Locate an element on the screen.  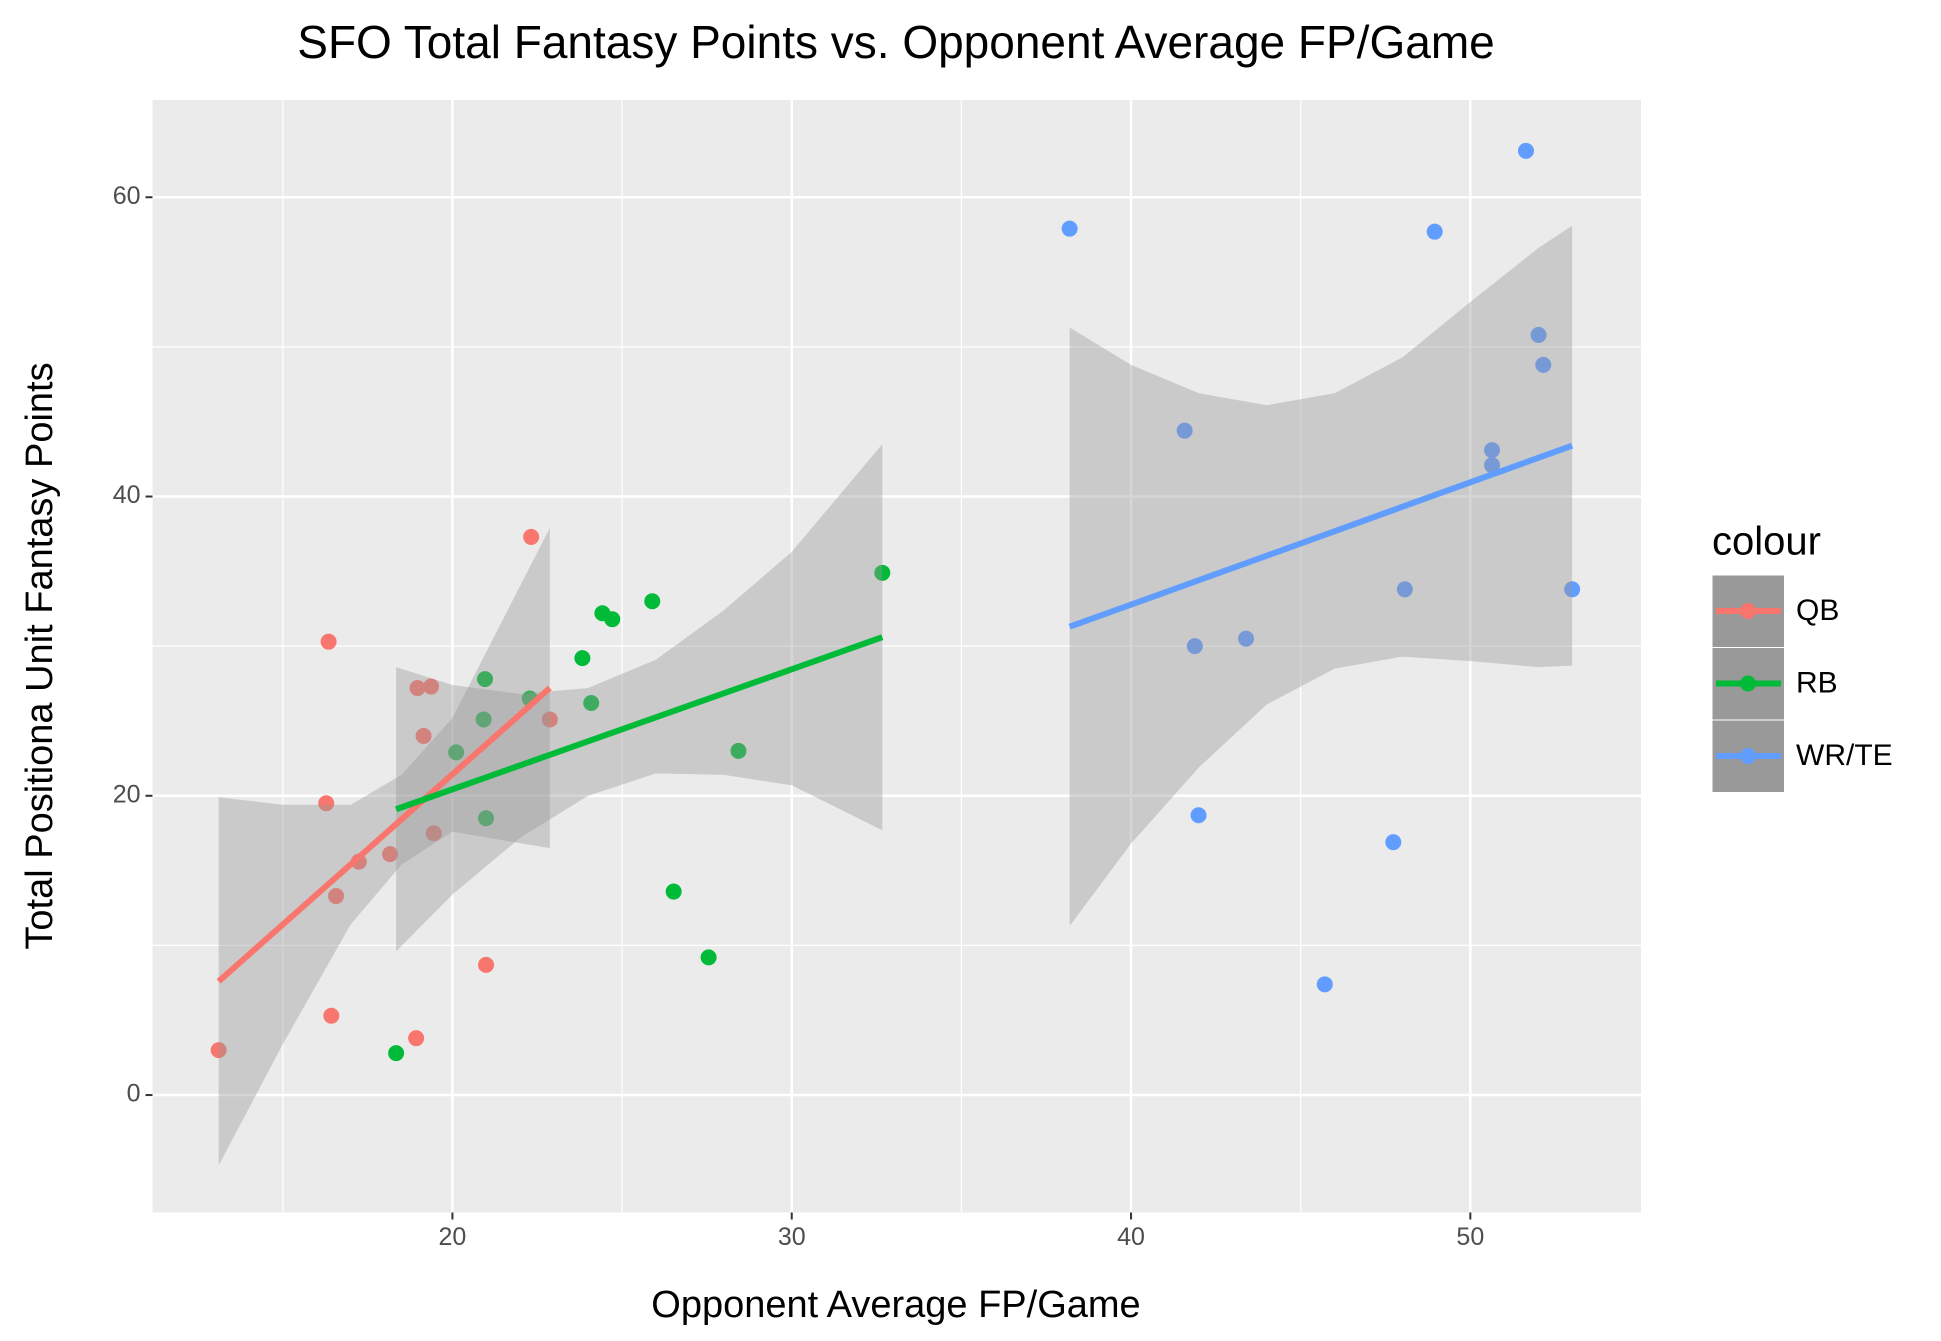
legend-label: WR/TE is located at coordinates (1844, 755).